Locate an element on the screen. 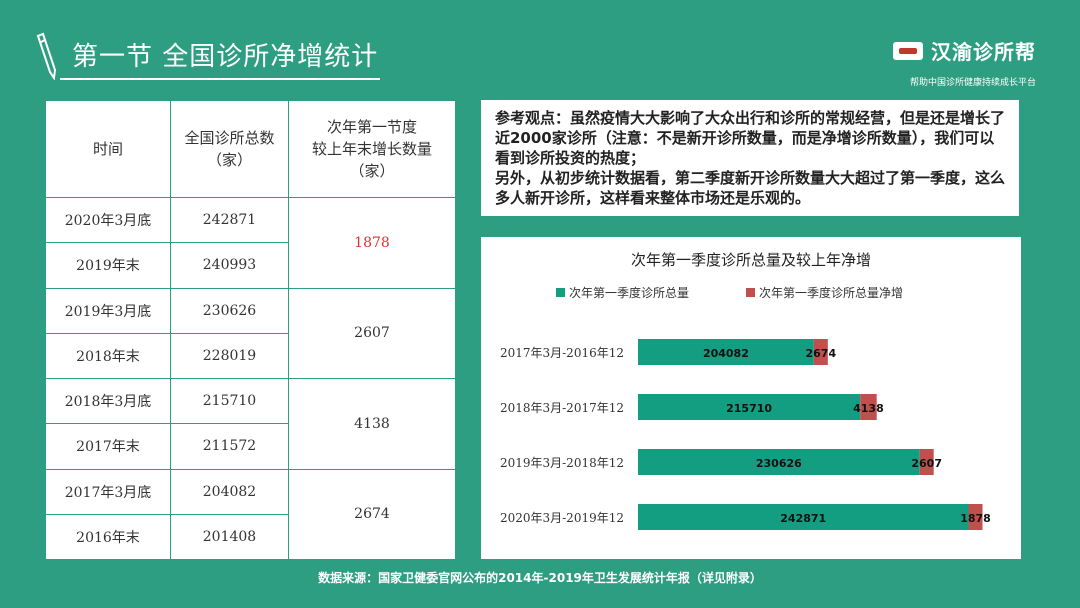 The height and width of the screenshot is (608, 1080). cell-time: 2017年末 is located at coordinates (108, 446).